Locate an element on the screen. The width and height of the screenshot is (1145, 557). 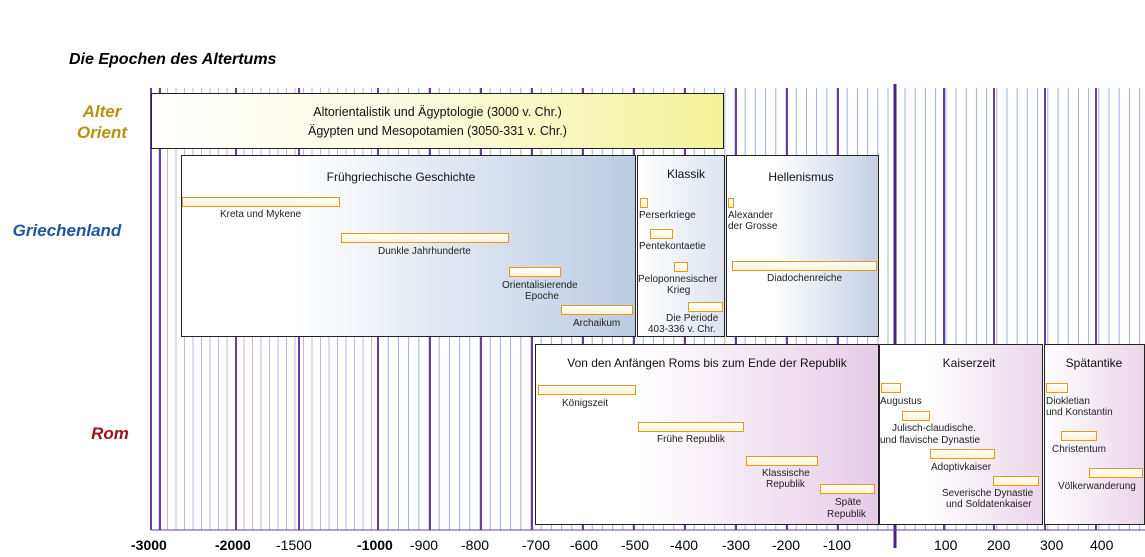
label-klassische-republik: Republik is located at coordinates (785, 484).